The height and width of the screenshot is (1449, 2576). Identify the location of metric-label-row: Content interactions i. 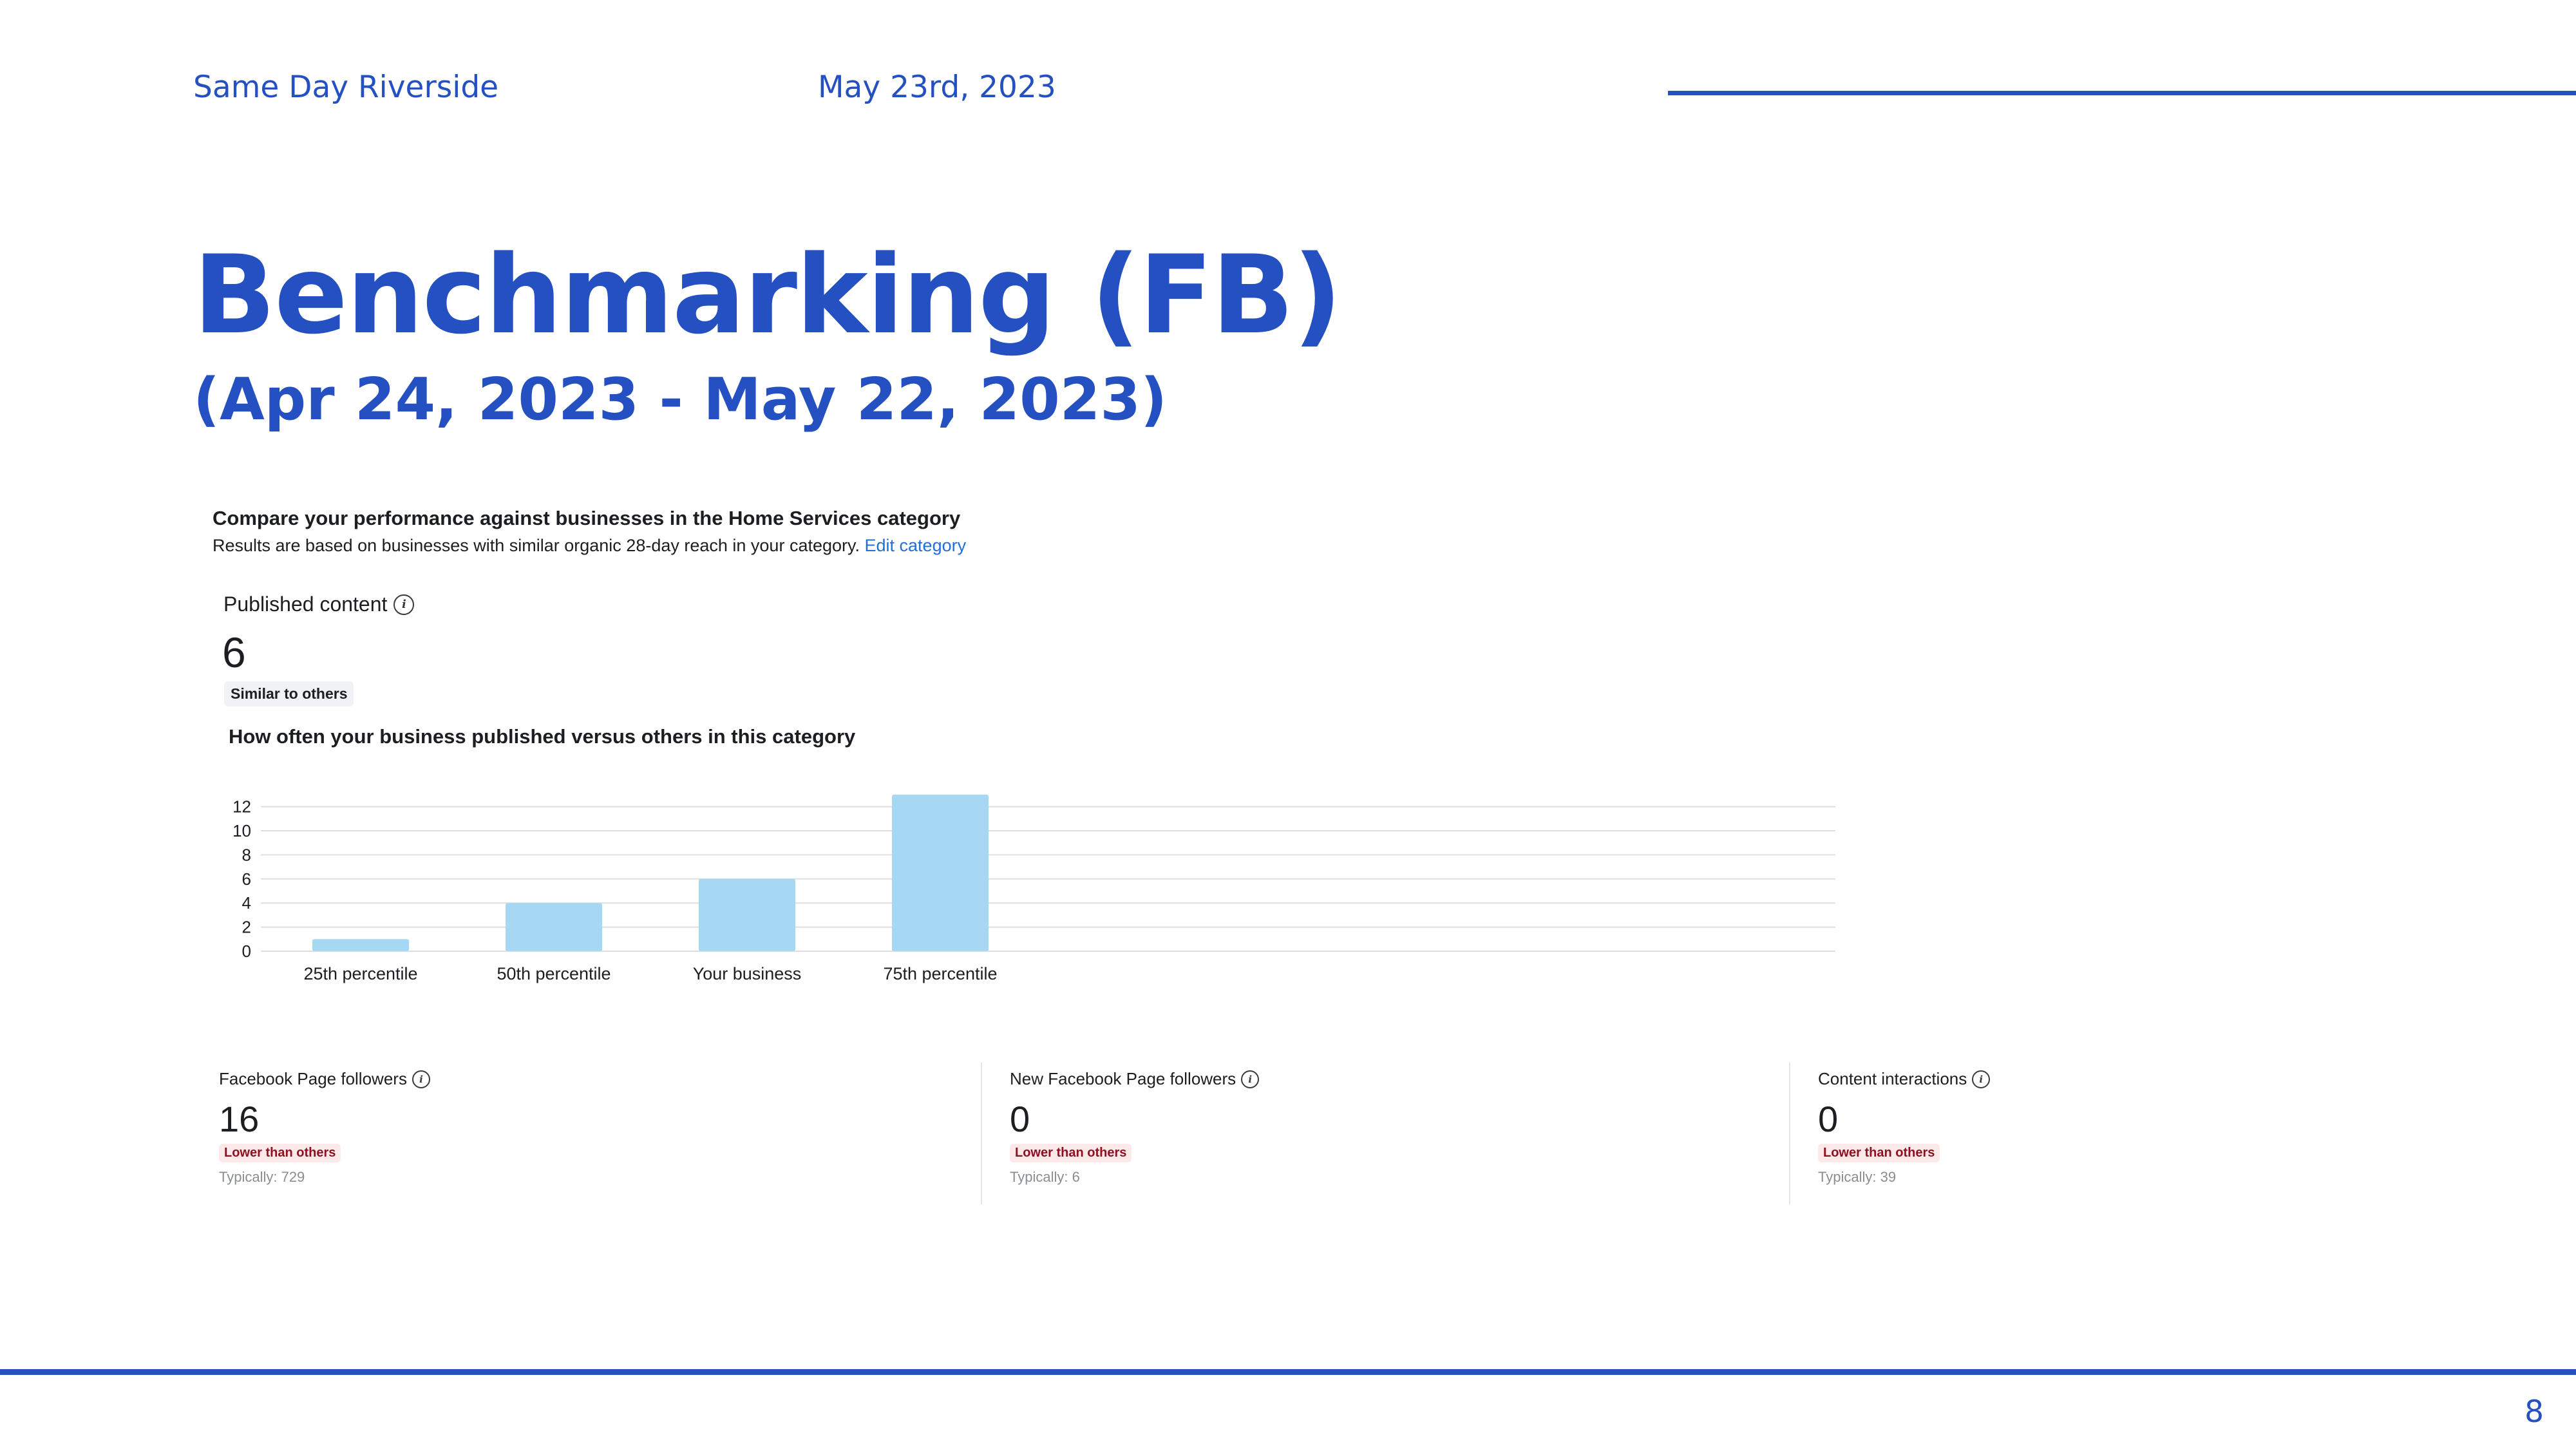
(1905, 1079).